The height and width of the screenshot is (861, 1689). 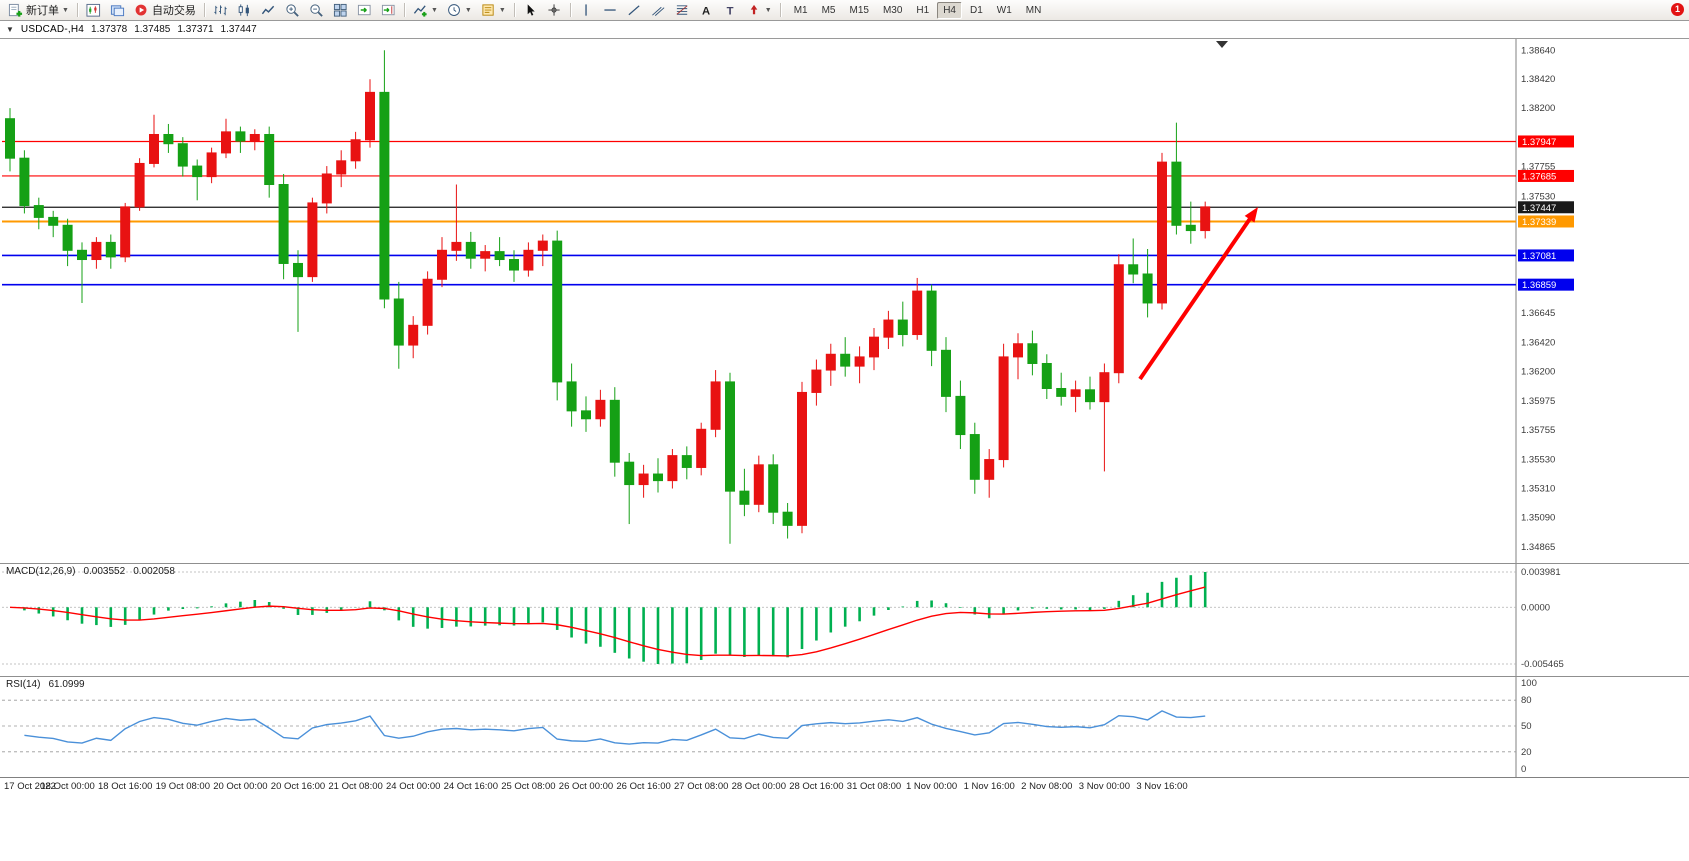 What do you see at coordinates (30, 786) in the screenshot?
I see `time-axis-label: 17 Oct 2022` at bounding box center [30, 786].